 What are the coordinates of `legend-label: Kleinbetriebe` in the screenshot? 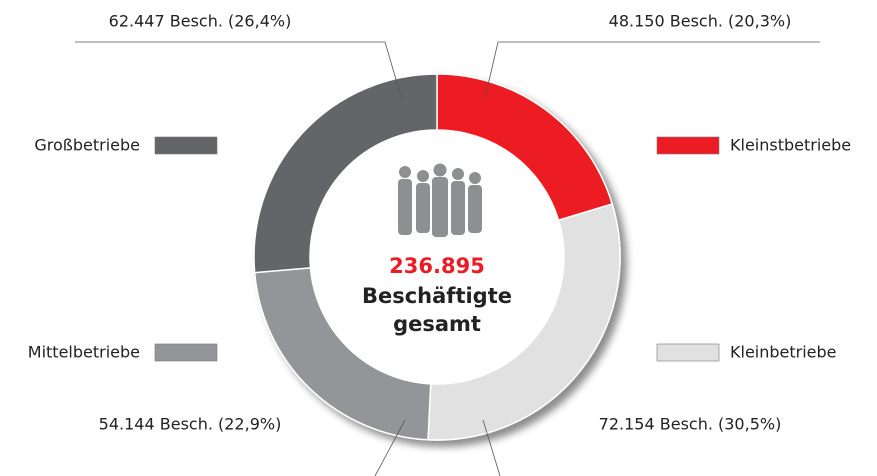 It's located at (783, 352).